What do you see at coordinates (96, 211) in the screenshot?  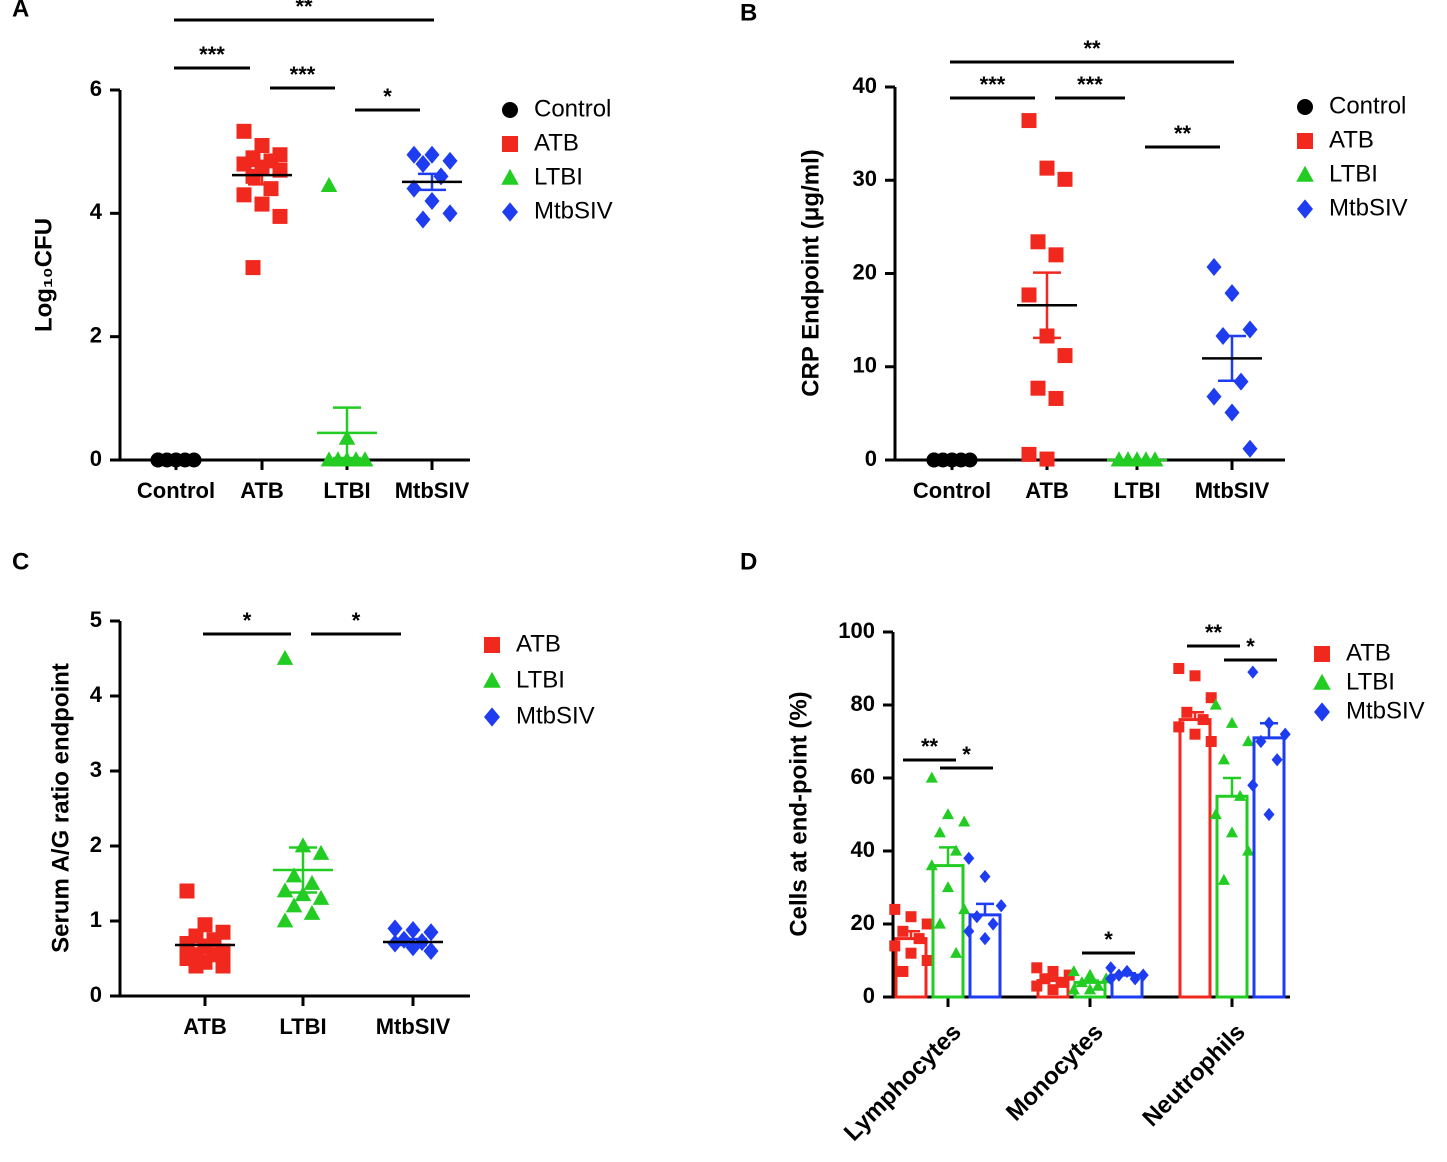 I see `y-tick-label: 4` at bounding box center [96, 211].